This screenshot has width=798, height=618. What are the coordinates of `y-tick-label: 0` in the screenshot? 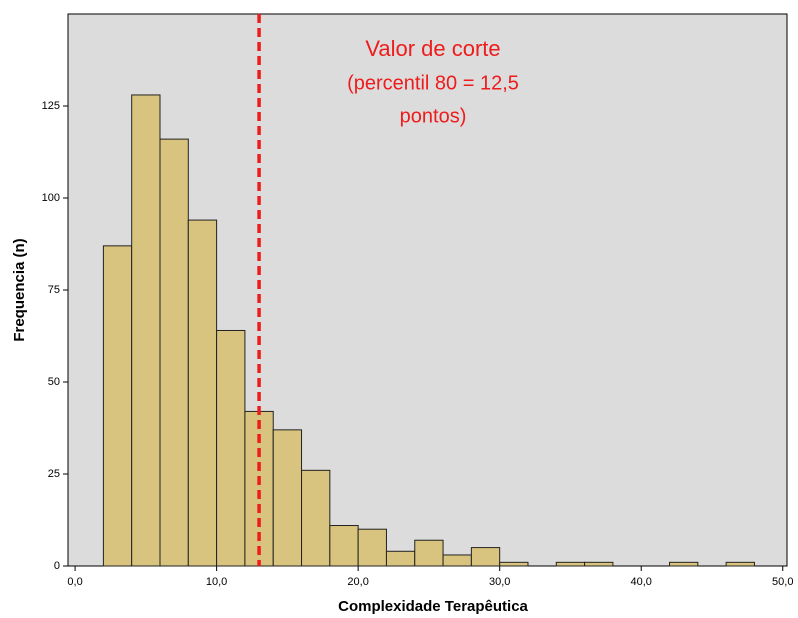 It's located at (57, 566).